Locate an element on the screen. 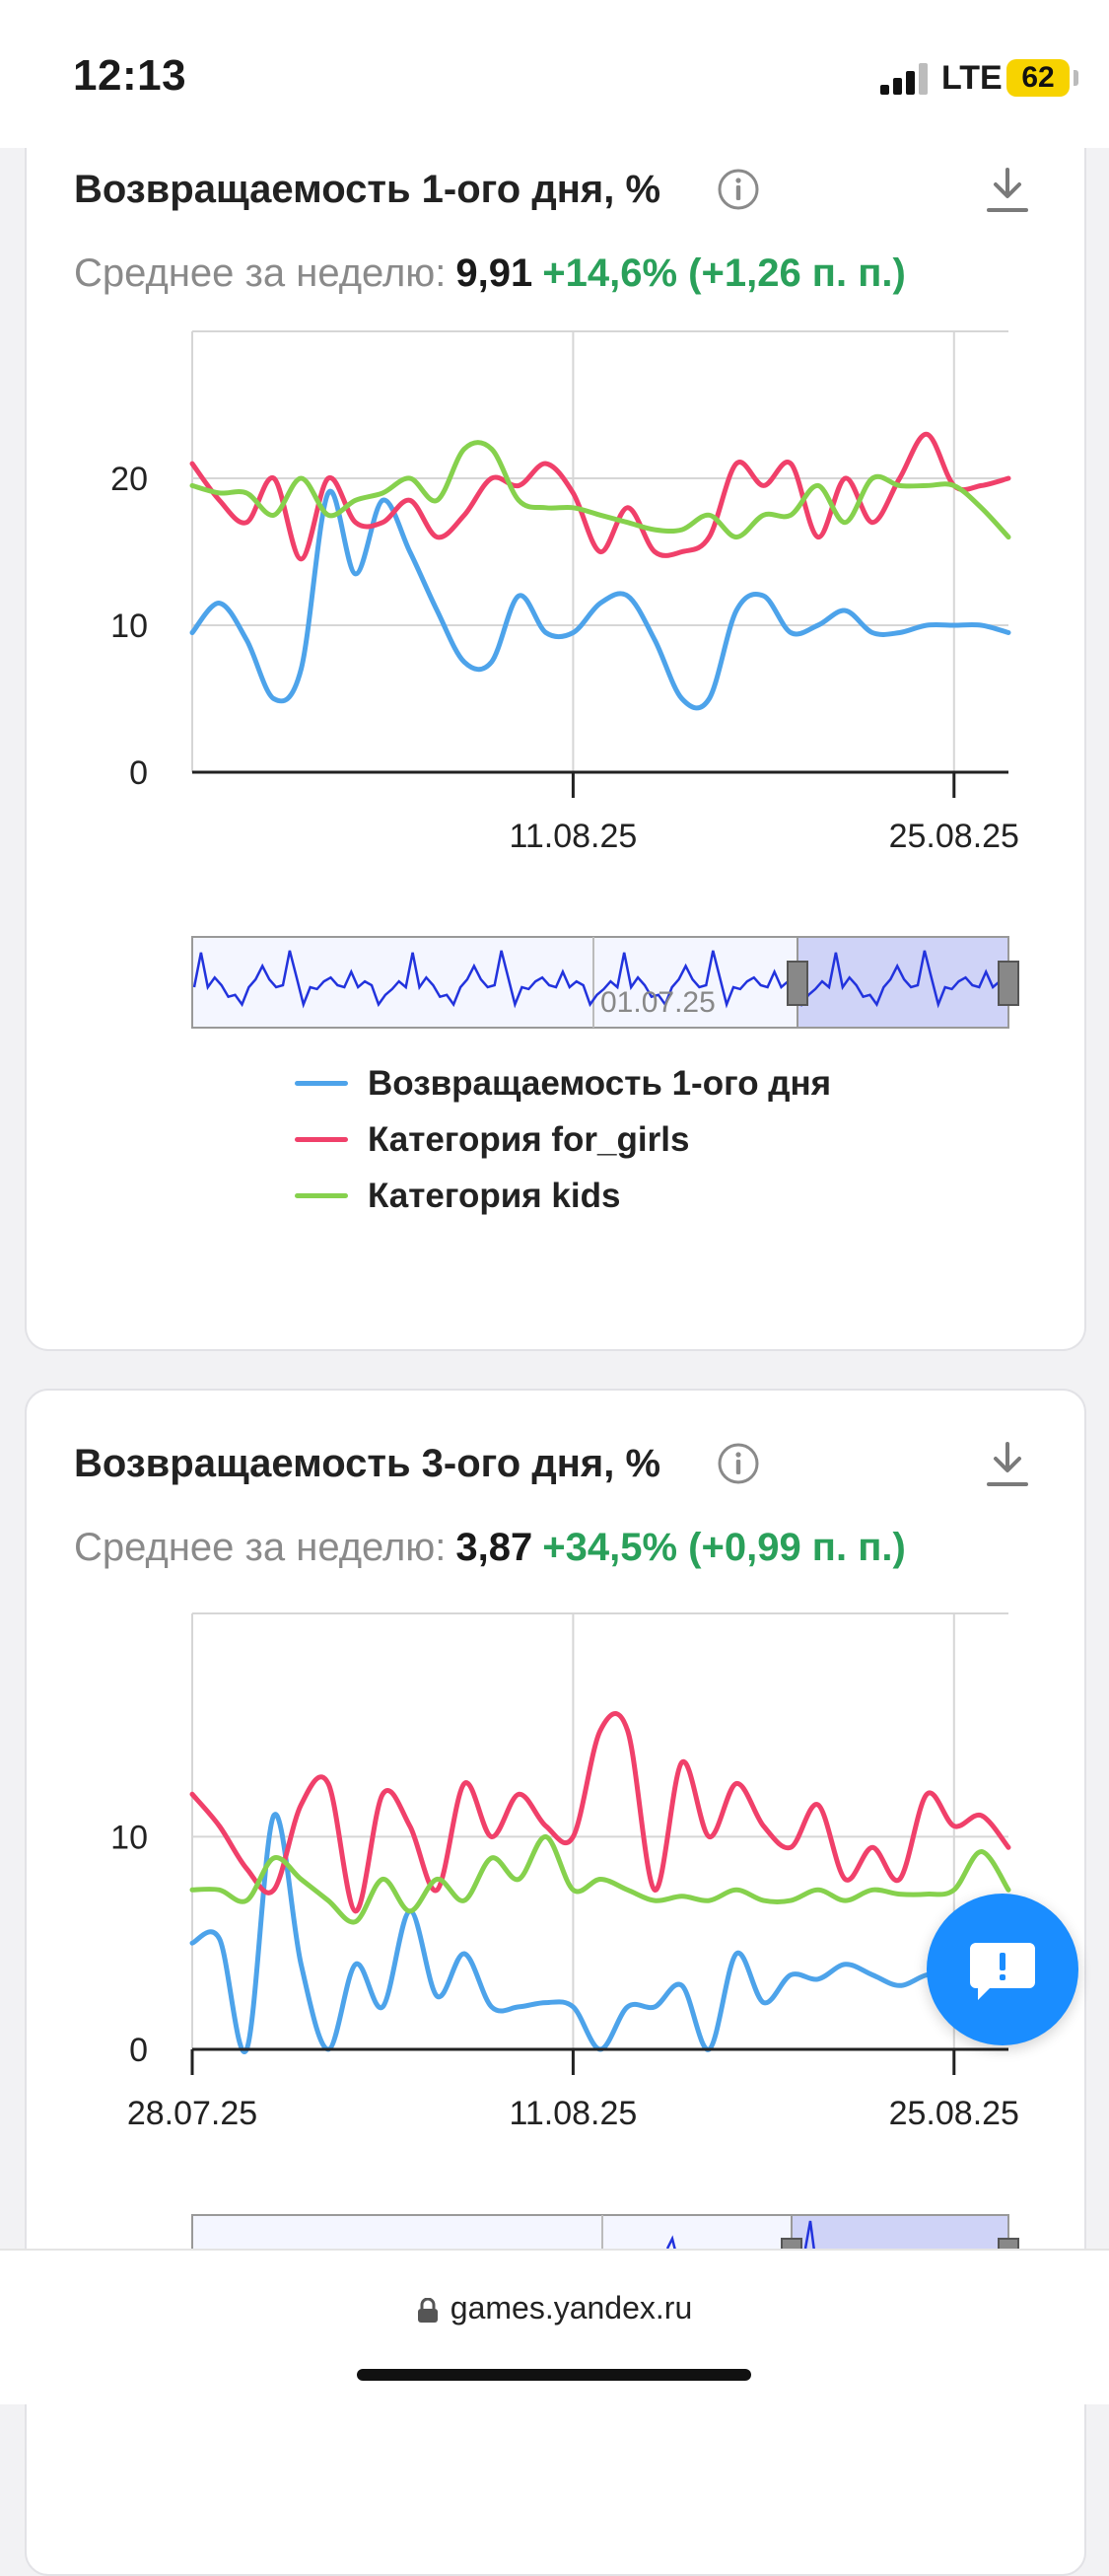  navigator-label: 01.07.25 is located at coordinates (658, 1002).